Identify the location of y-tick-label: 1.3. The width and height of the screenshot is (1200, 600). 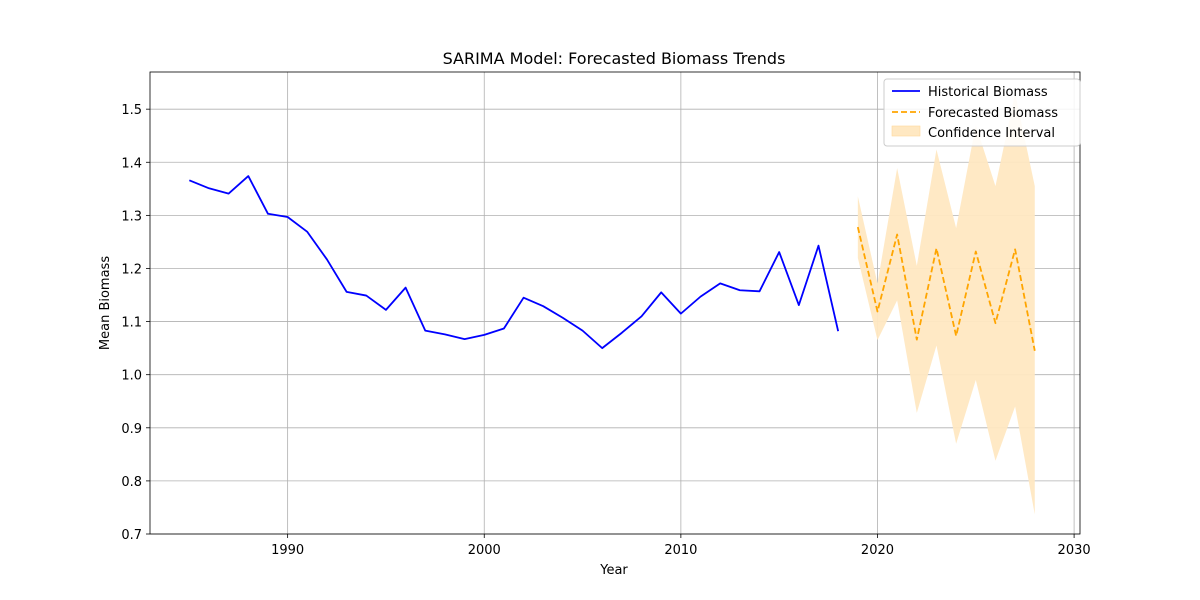
(131, 216).